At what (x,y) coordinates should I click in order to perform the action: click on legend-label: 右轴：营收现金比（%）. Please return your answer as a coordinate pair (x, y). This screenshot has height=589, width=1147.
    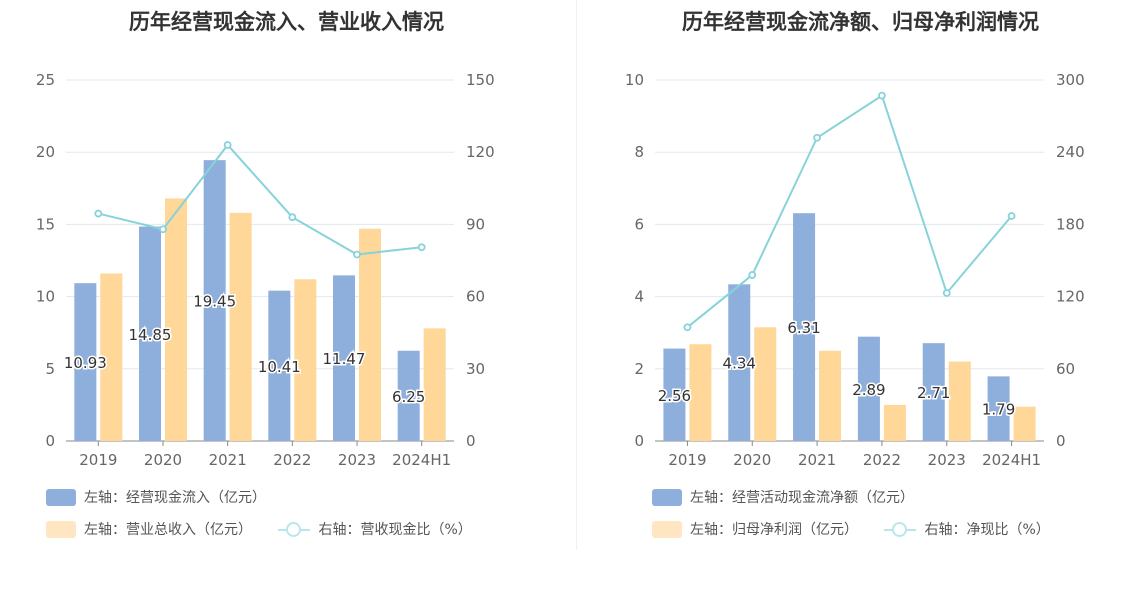
    Looking at the image, I should click on (395, 530).